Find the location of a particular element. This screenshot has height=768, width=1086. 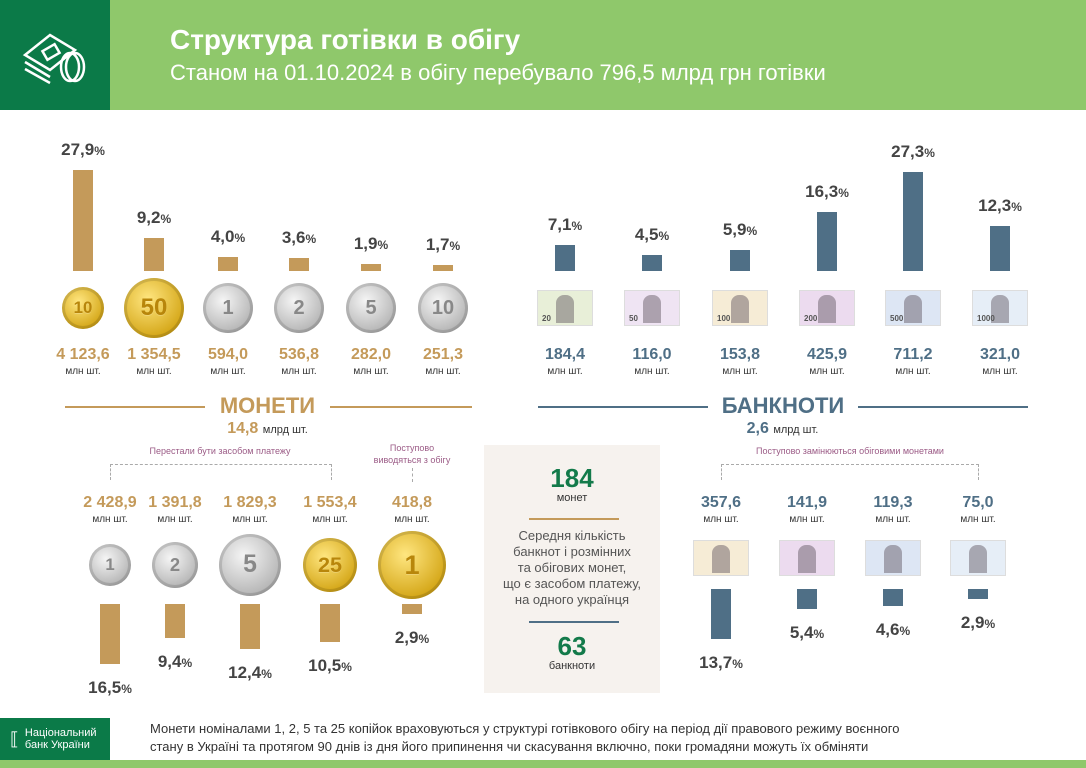

count-value: 251,3 is located at coordinates (443, 354).